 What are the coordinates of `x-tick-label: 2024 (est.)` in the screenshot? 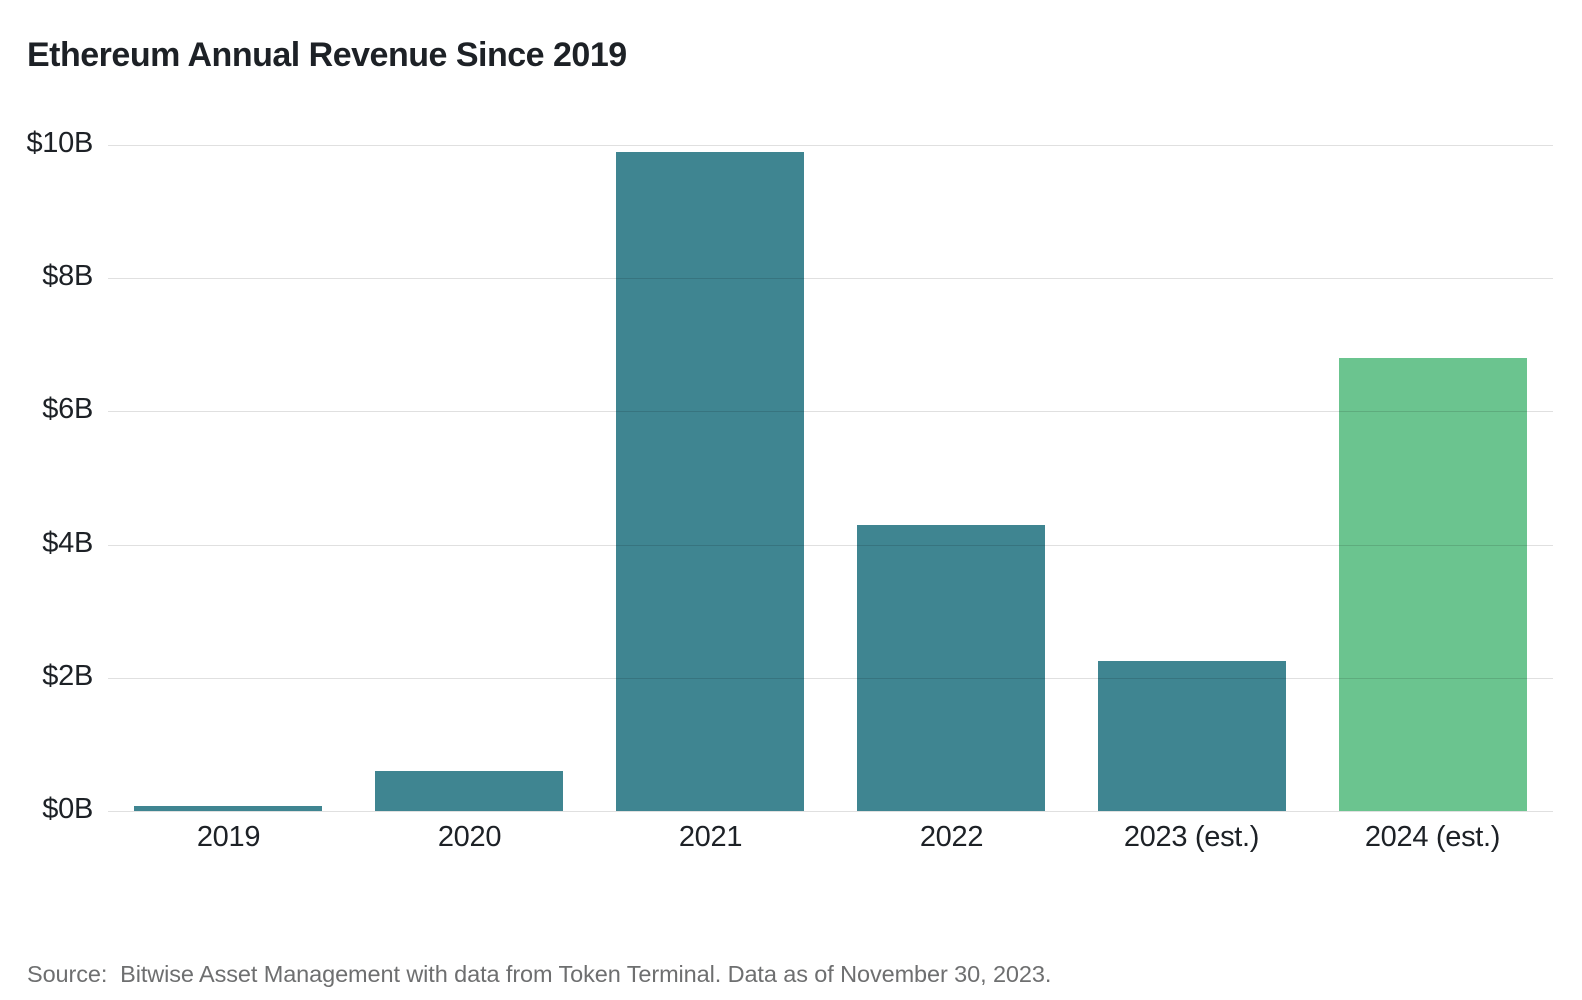 It's located at (1432, 837).